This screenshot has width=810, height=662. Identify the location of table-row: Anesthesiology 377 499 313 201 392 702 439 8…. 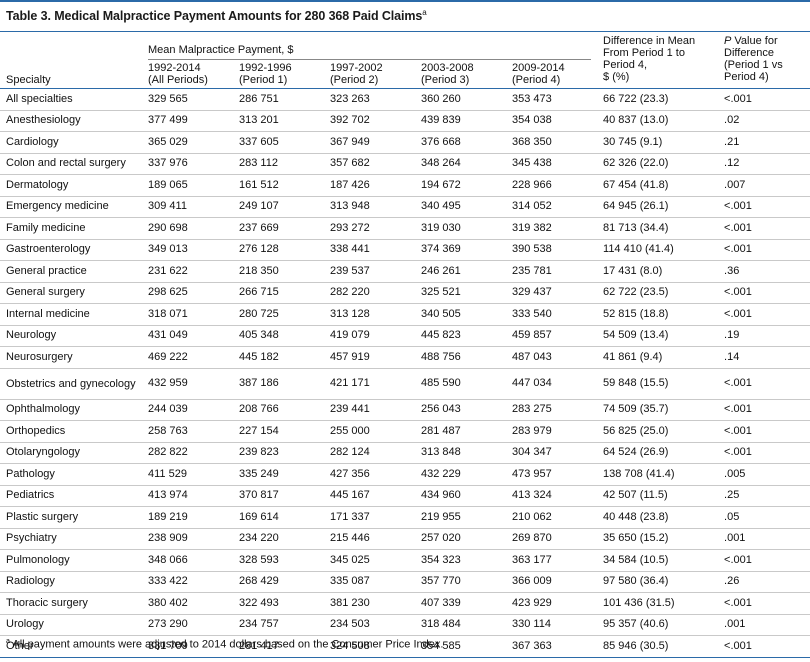
(405, 120).